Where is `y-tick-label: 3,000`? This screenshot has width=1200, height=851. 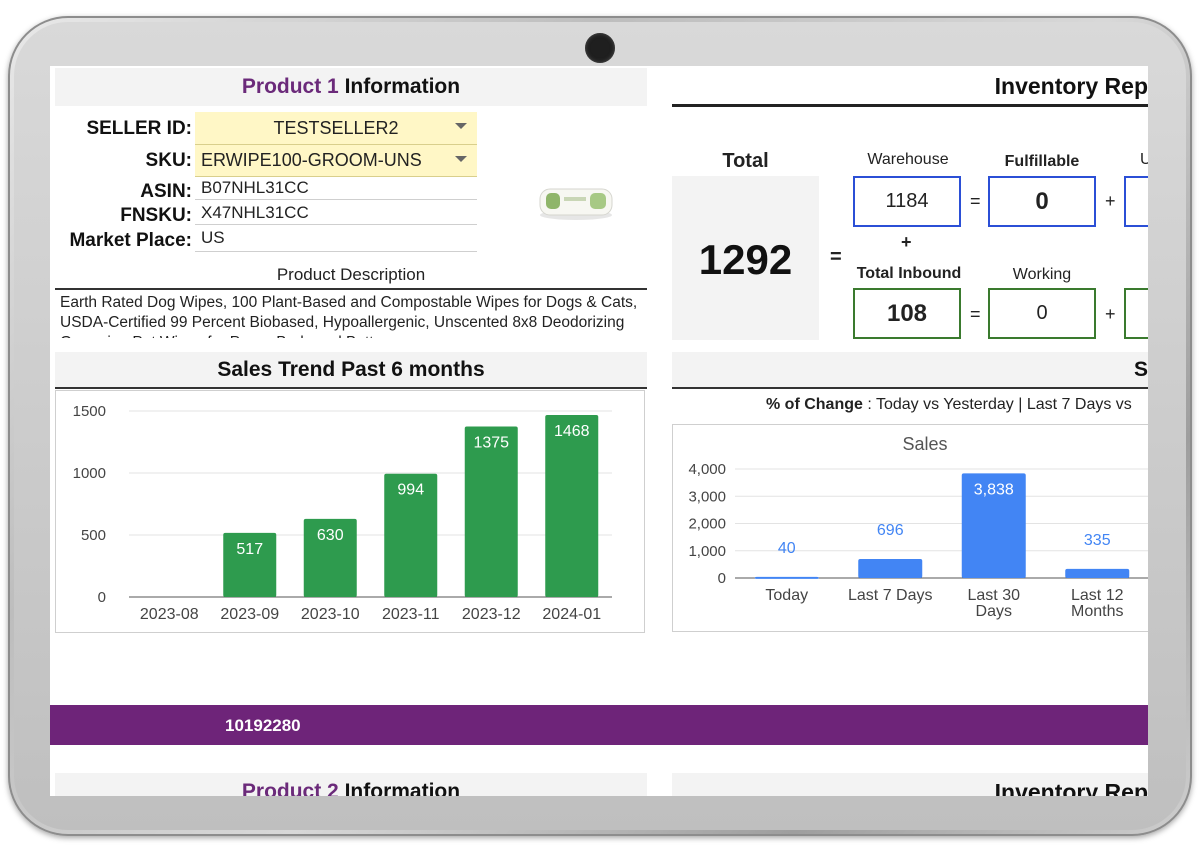 y-tick-label: 3,000 is located at coordinates (707, 496).